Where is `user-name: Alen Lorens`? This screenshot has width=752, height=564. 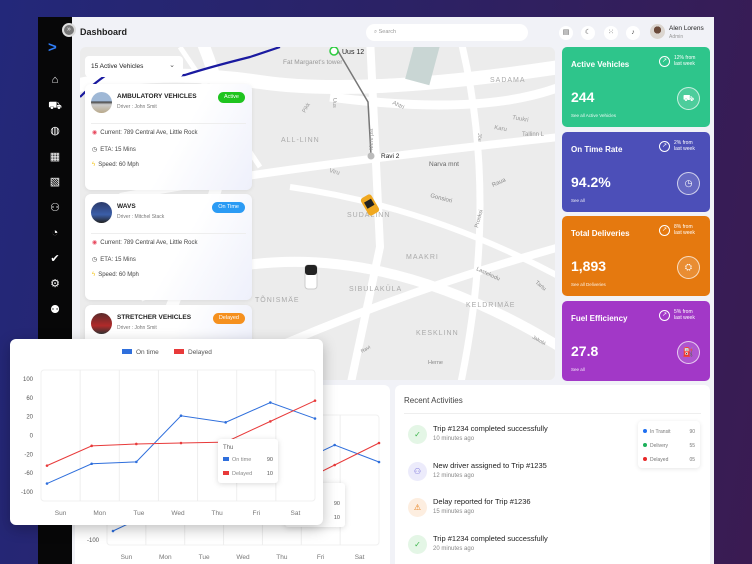 user-name: Alen Lorens is located at coordinates (686, 28).